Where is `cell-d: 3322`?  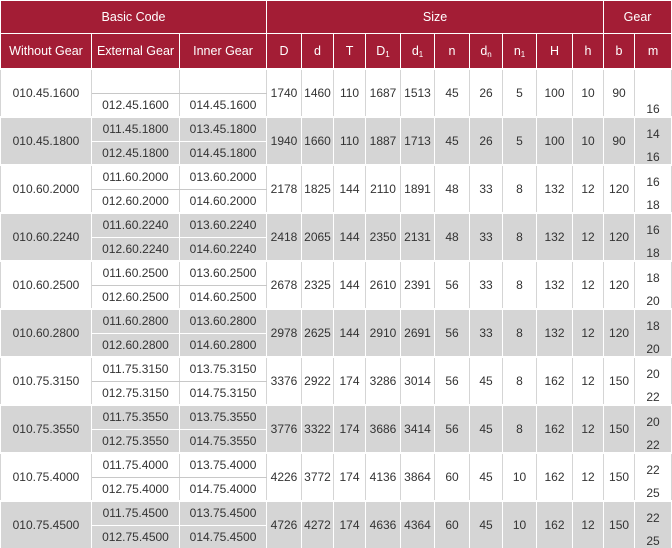
cell-d: 3322 is located at coordinates (318, 428).